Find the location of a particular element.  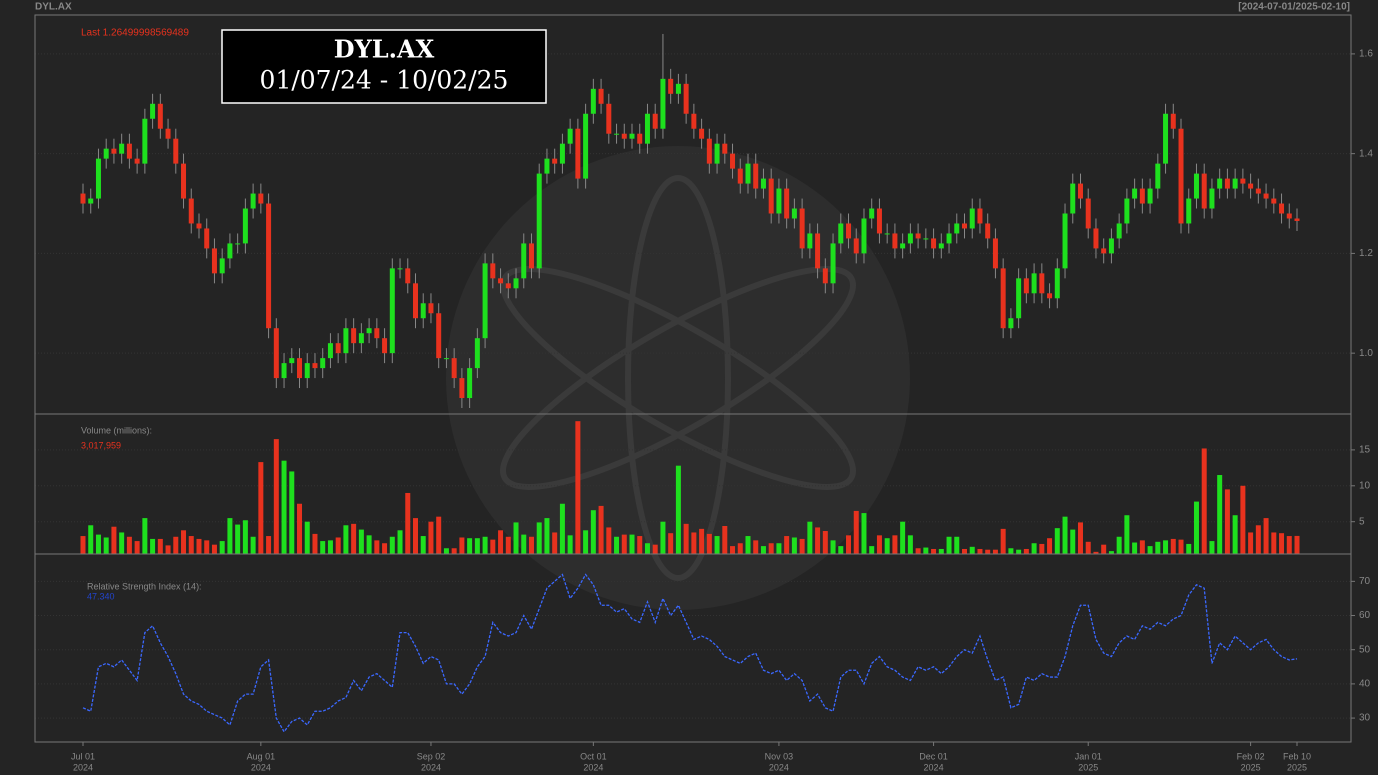

chart-title: DYL.AX is located at coordinates (384, 49).